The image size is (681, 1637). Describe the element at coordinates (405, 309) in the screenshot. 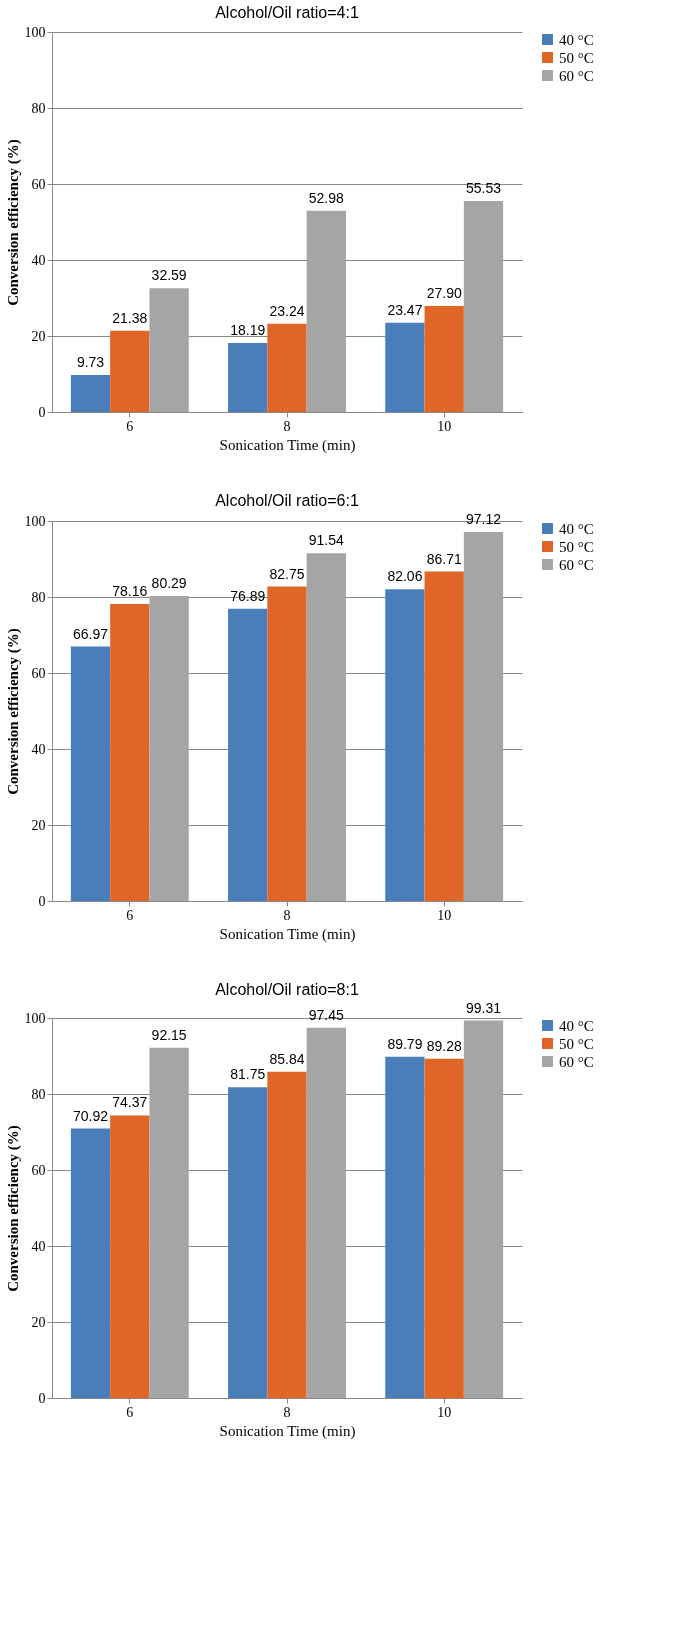

I see `data-label: 23.47` at that location.